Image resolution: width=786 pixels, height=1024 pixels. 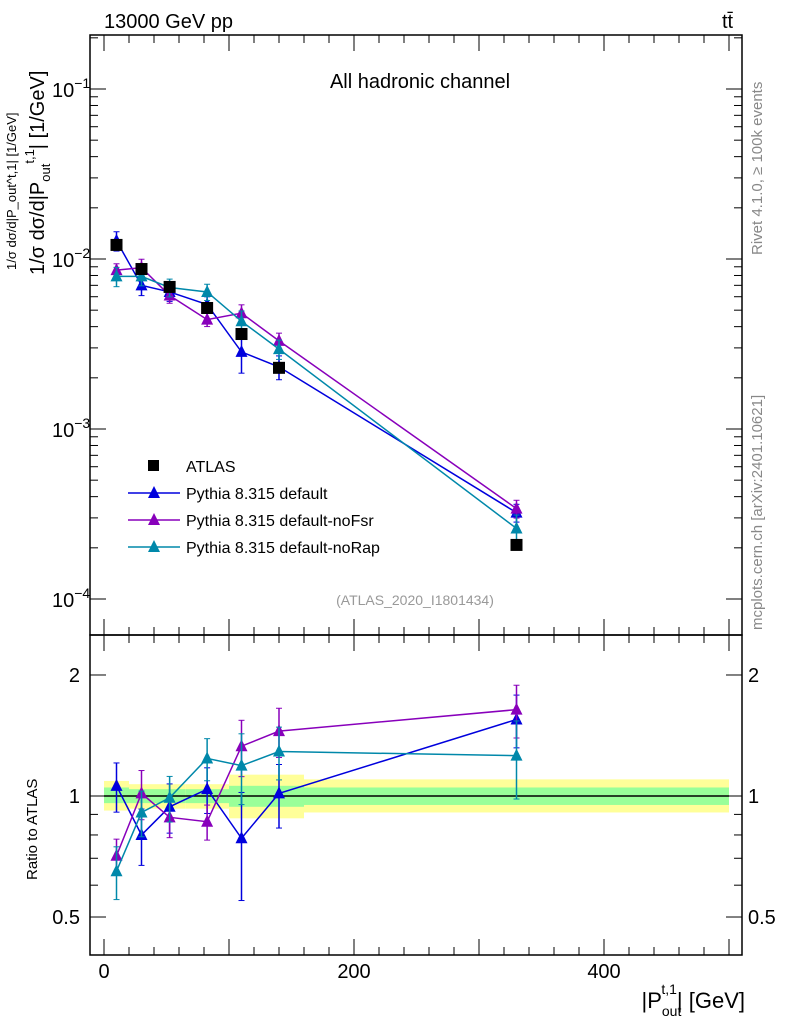 What do you see at coordinates (603, 972) in the screenshot?
I see `x-tick-label: 400` at bounding box center [603, 972].